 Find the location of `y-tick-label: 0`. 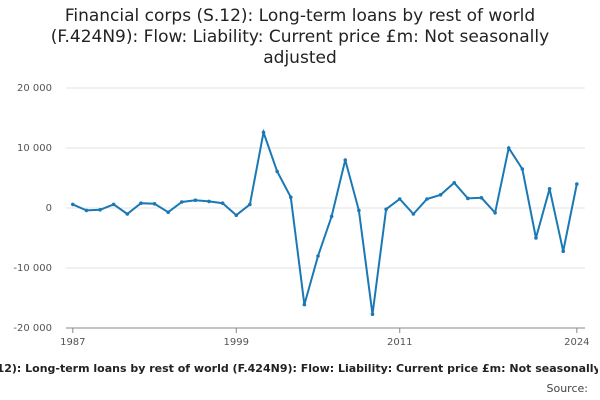

y-tick-label: 0 is located at coordinates (49, 208).